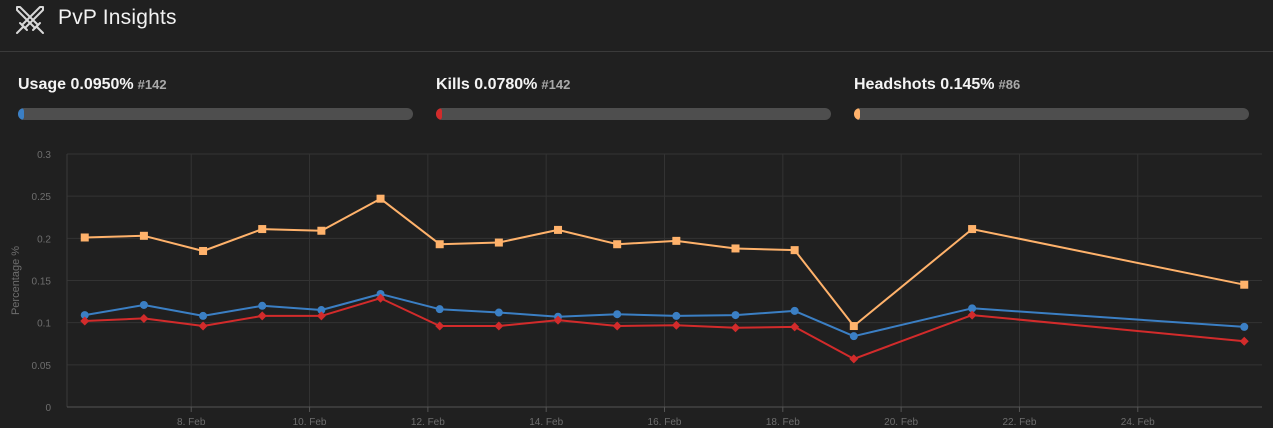 The height and width of the screenshot is (428, 1273). What do you see at coordinates (1051, 114) in the screenshot?
I see `headshots-bar` at bounding box center [1051, 114].